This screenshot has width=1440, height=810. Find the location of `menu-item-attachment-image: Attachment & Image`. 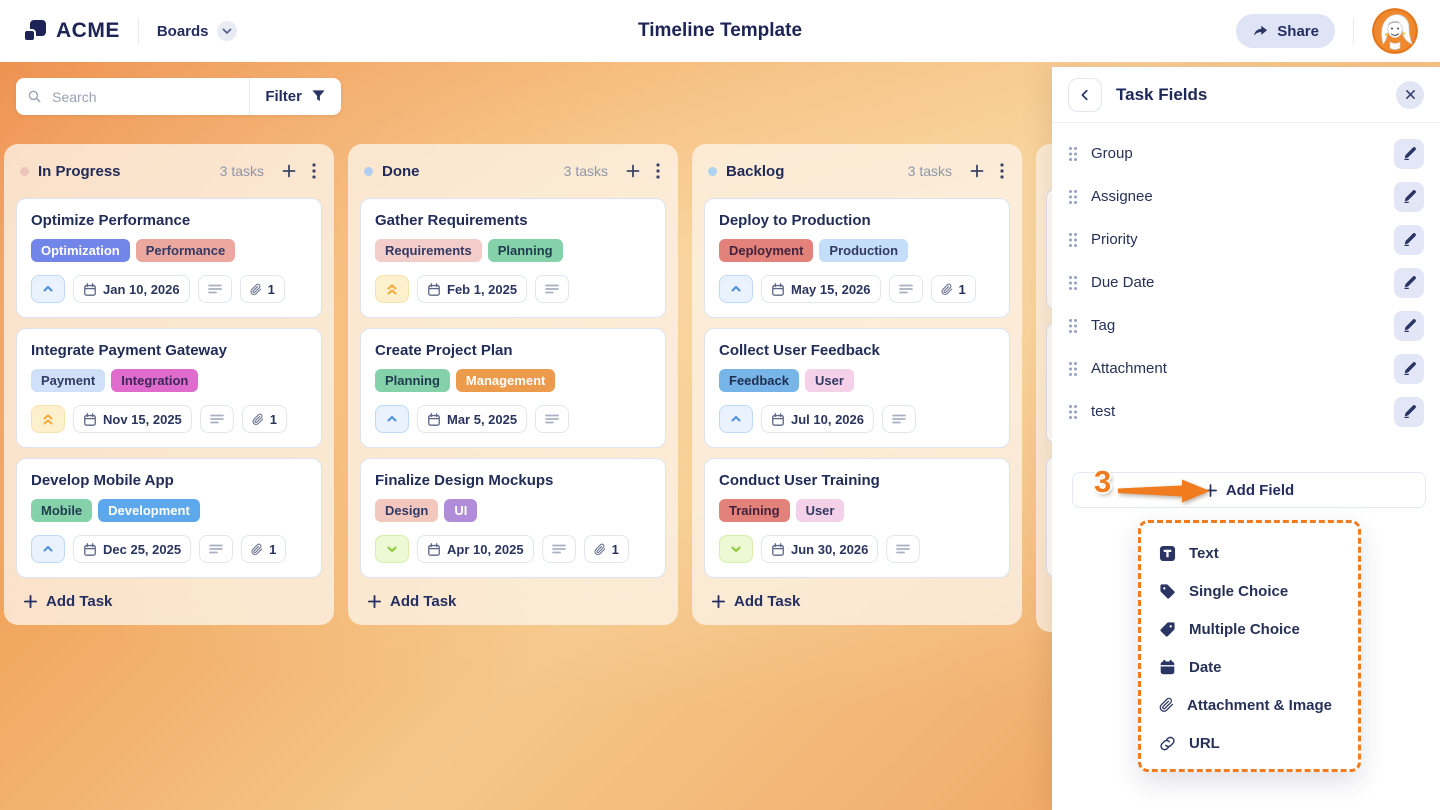

menu-item-attachment-image: Attachment & Image is located at coordinates (1249, 705).